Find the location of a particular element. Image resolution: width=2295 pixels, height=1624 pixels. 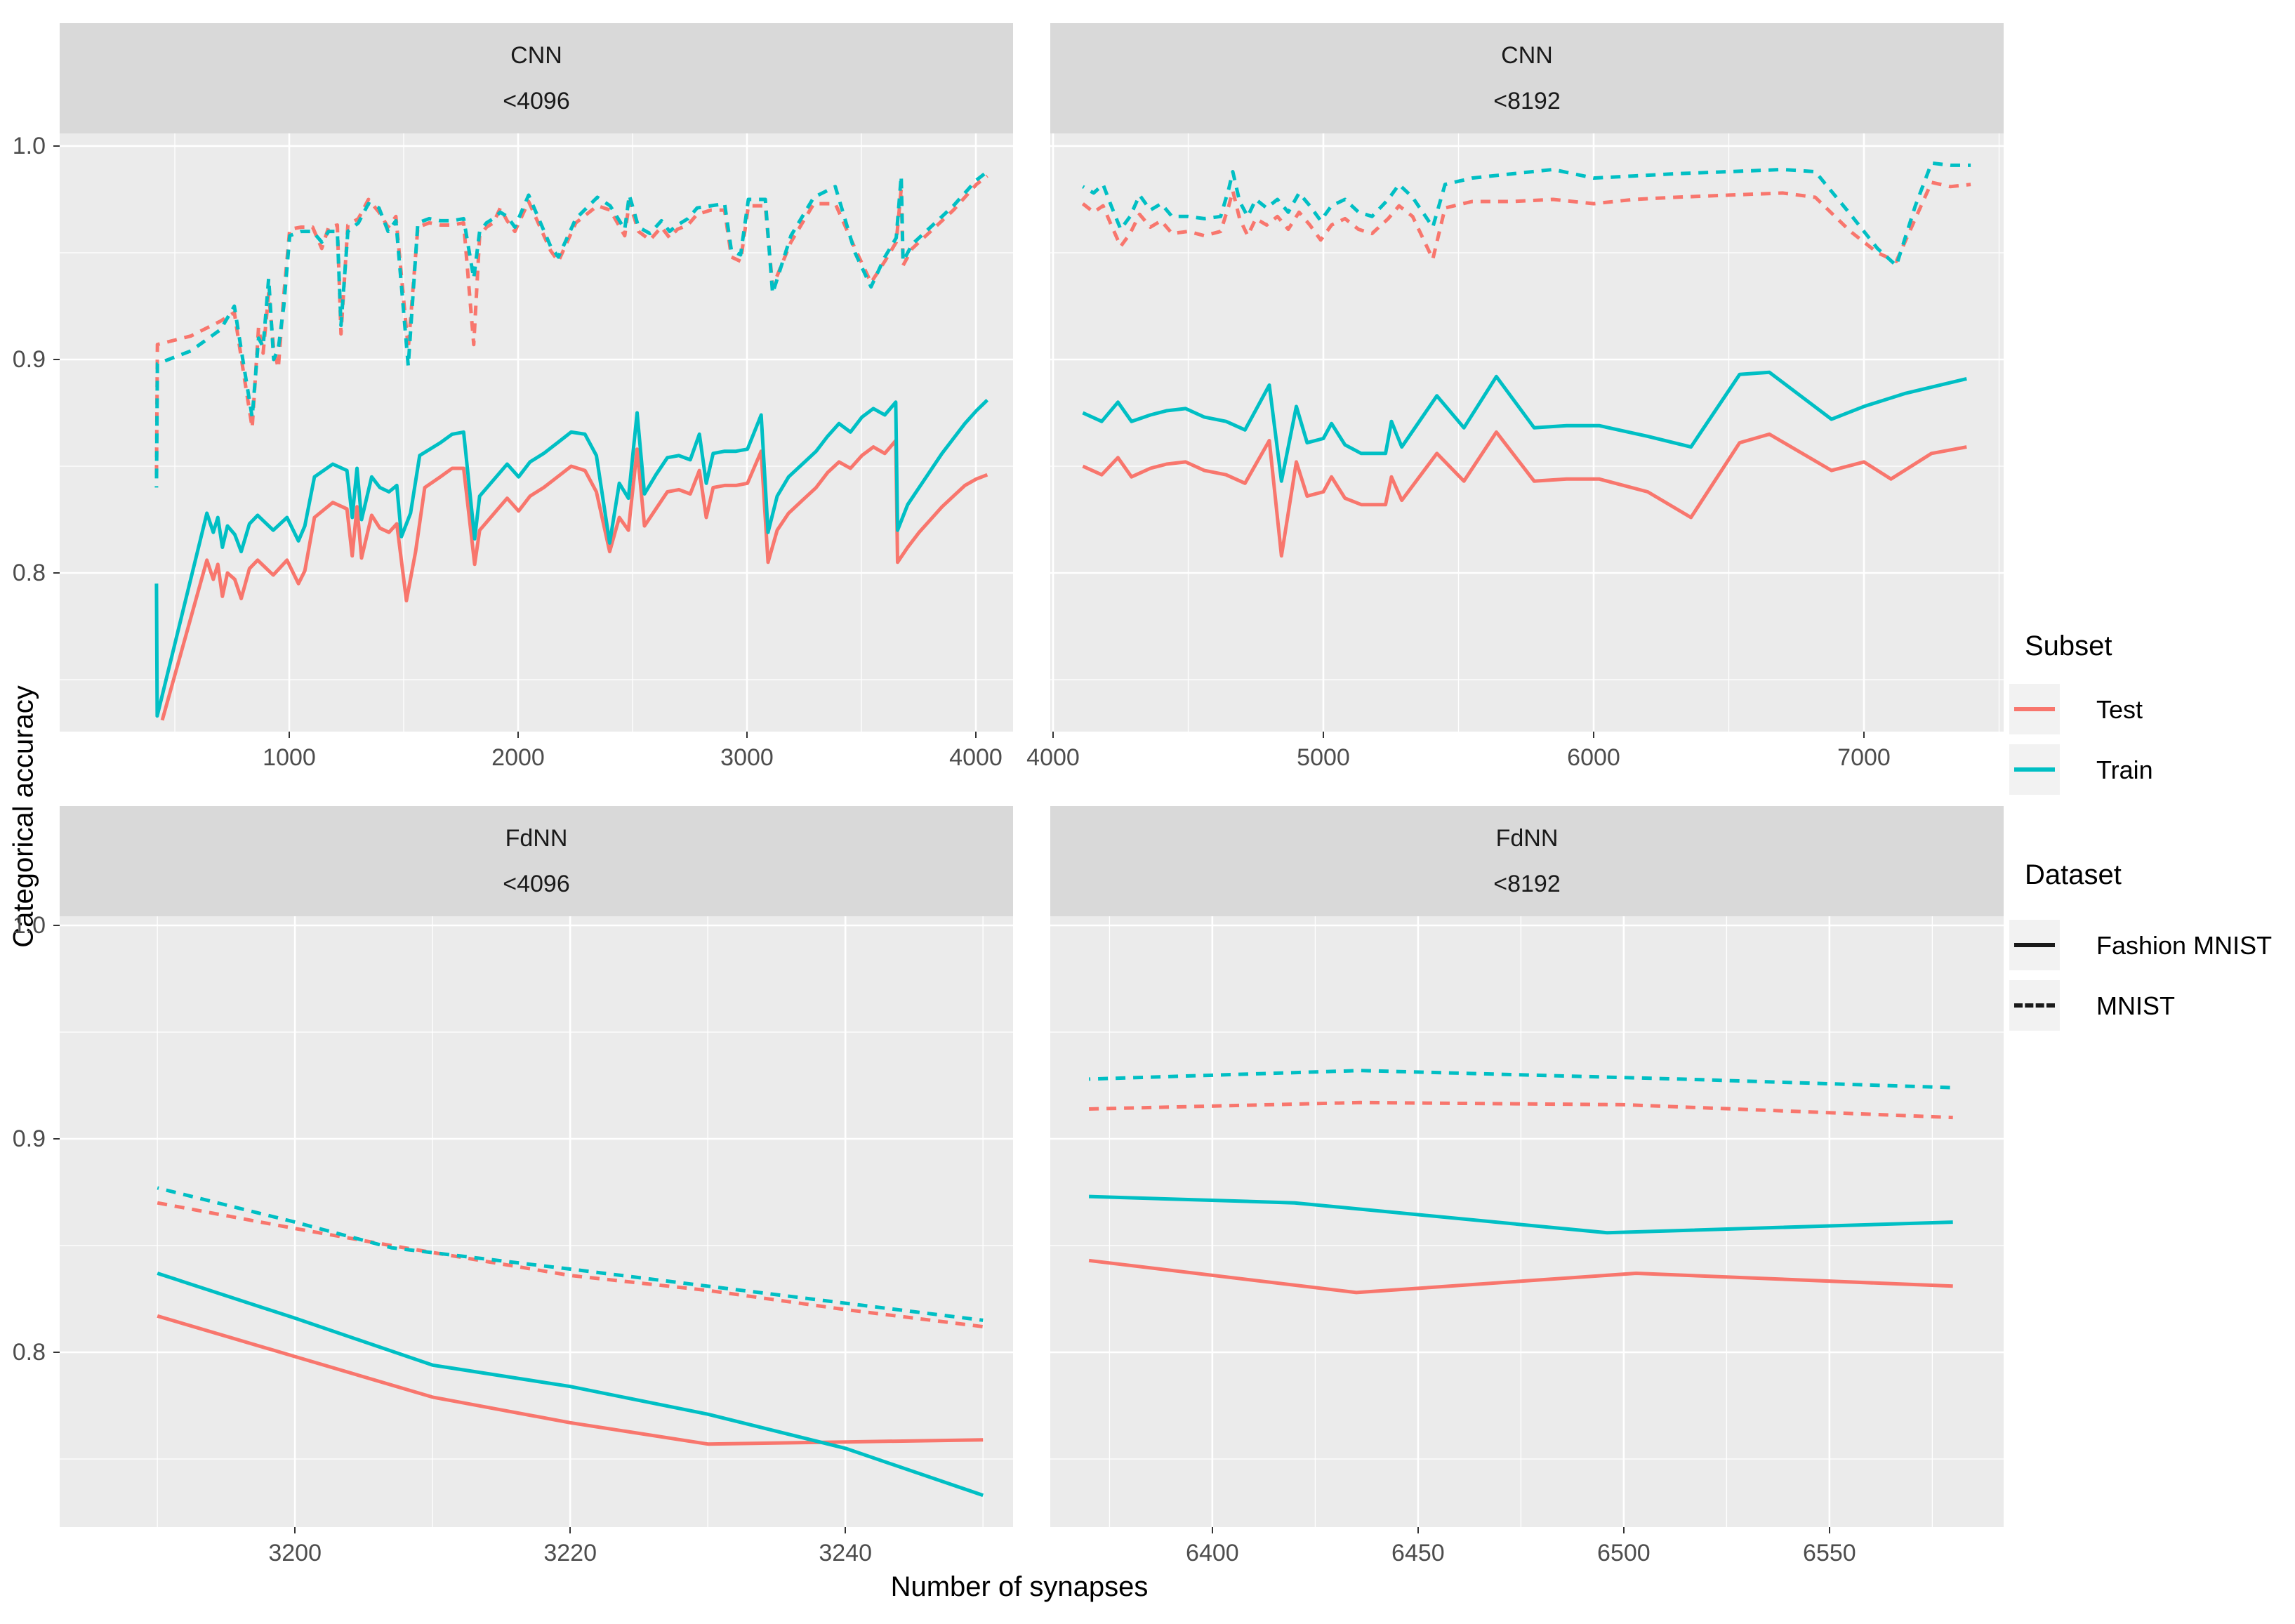

x-tick-label: 7000 is located at coordinates (1864, 757).